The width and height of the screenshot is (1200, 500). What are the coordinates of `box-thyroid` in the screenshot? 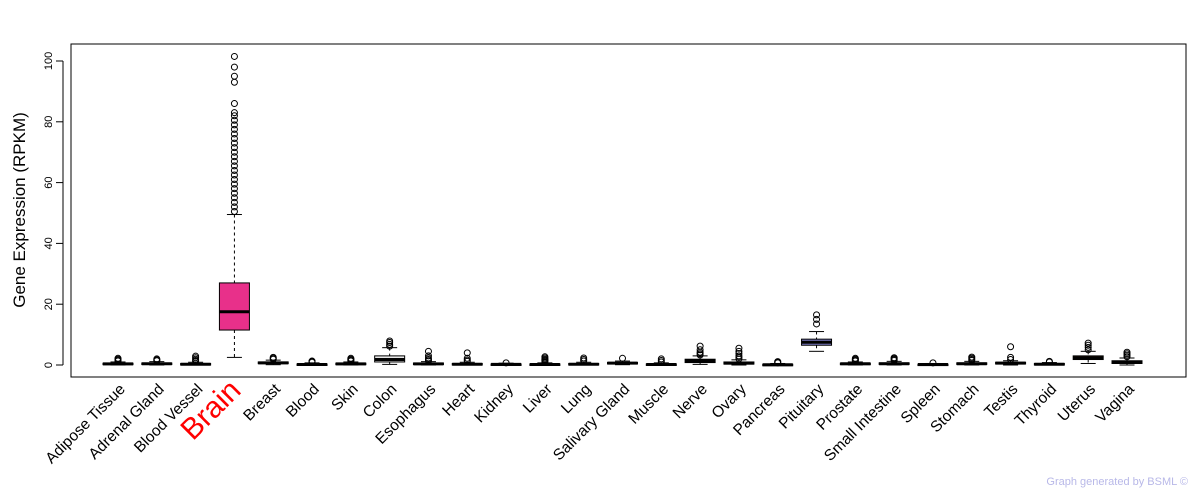 It's located at (1049, 361).